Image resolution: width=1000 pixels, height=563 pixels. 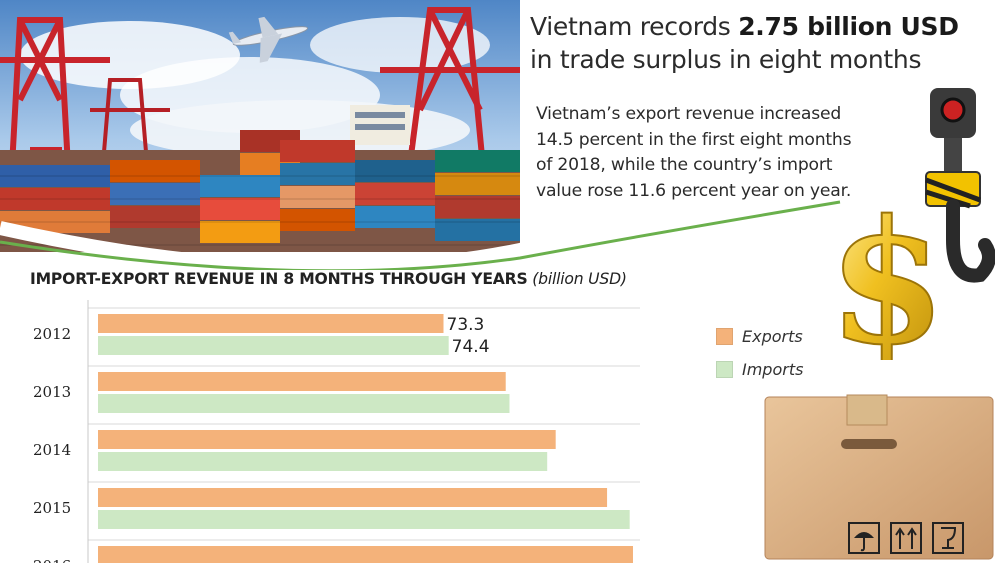 What do you see at coordinates (52, 392) in the screenshot?
I see `year-tick-label: 2013` at bounding box center [52, 392].